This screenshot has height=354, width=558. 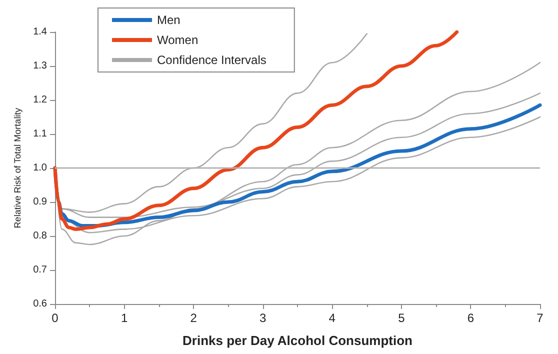 I want to click on x-tick-label: 1, so click(x=124, y=318).